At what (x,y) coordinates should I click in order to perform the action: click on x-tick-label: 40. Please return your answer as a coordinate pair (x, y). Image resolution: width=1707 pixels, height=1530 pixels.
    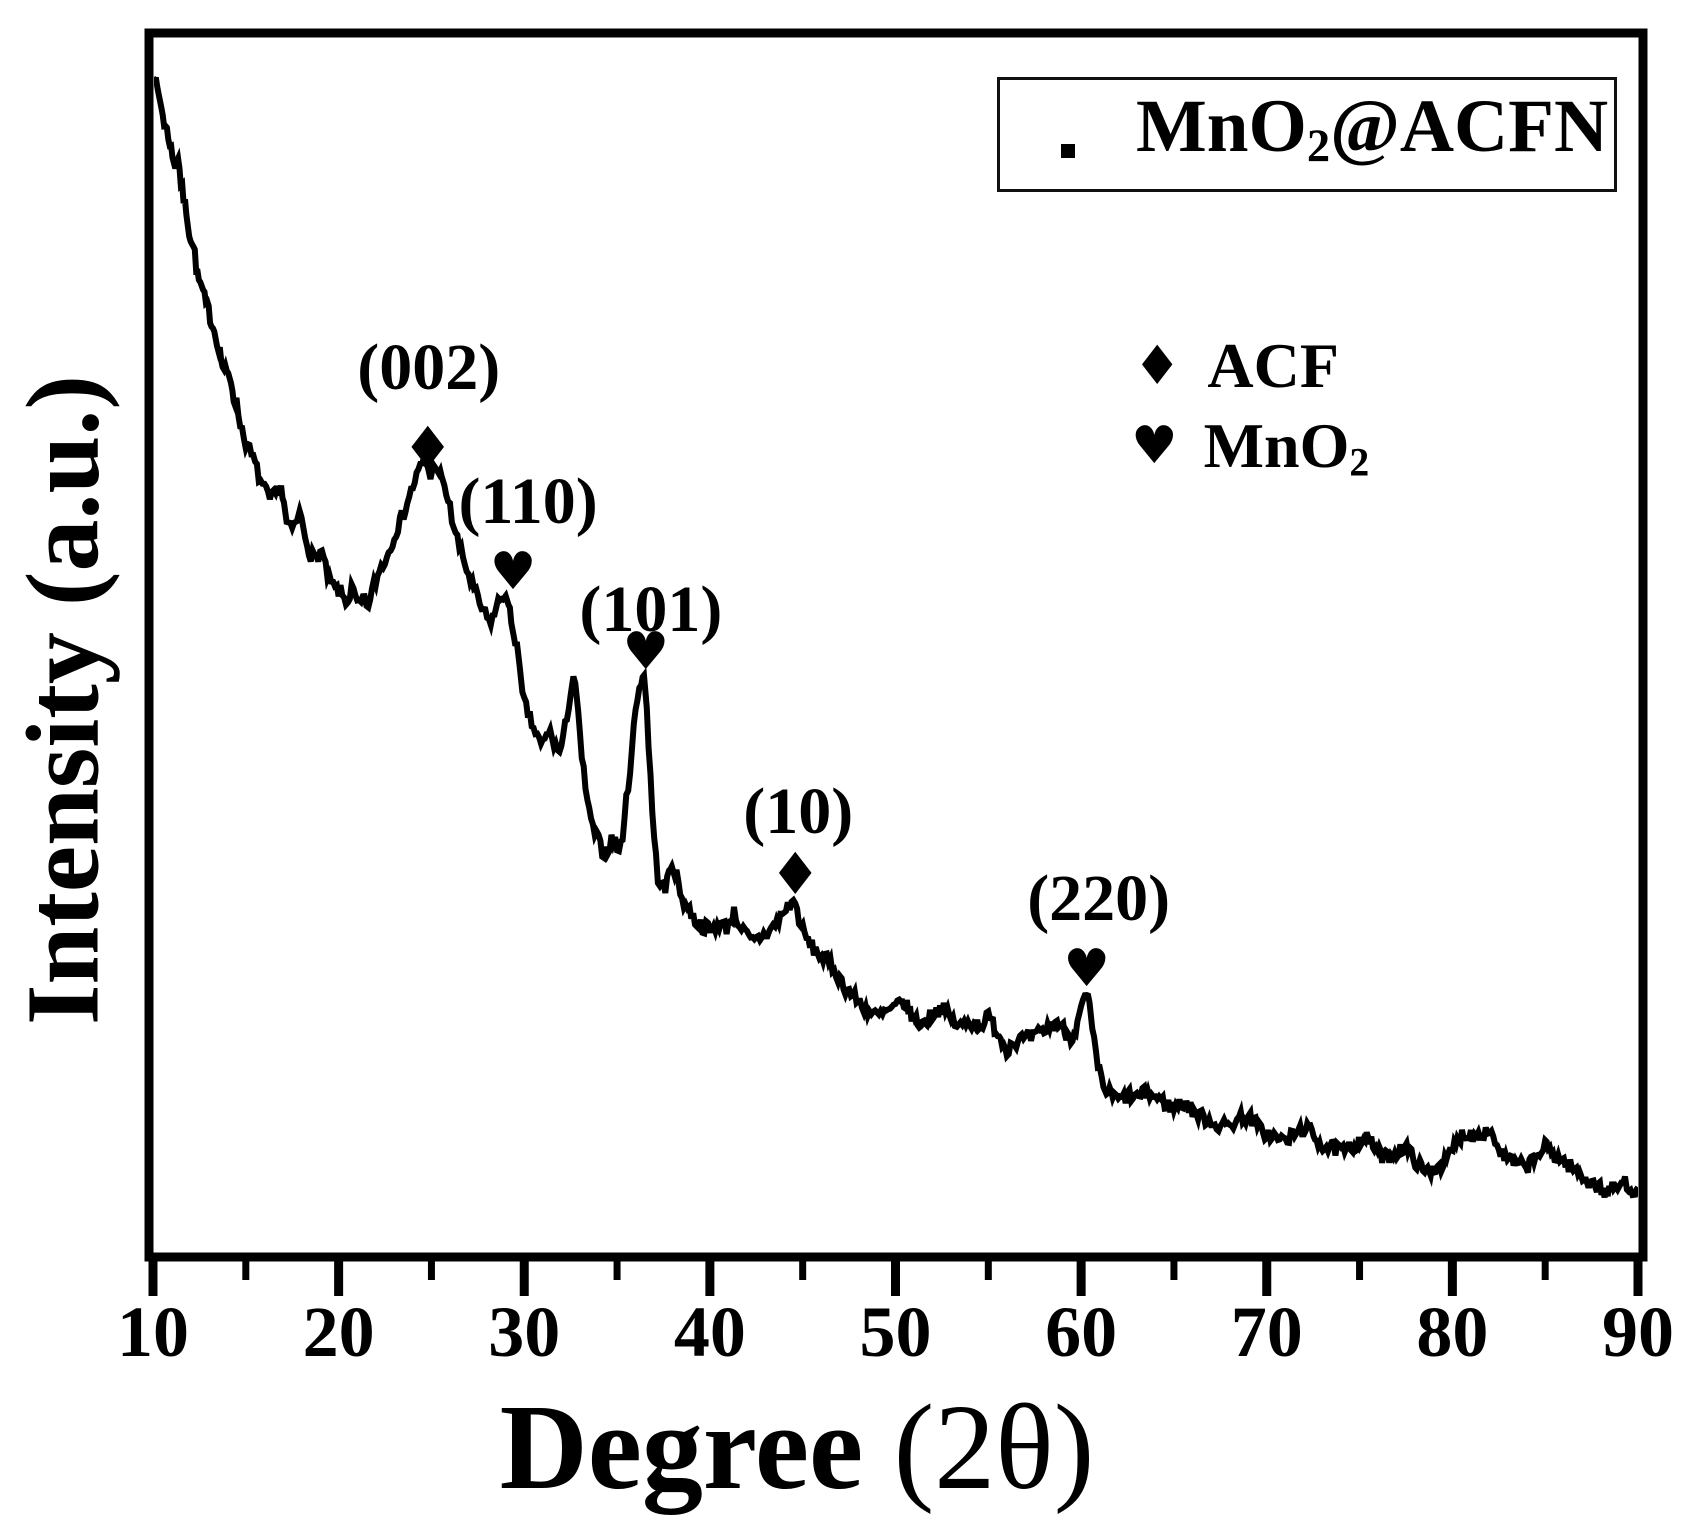
    Looking at the image, I should click on (710, 1332).